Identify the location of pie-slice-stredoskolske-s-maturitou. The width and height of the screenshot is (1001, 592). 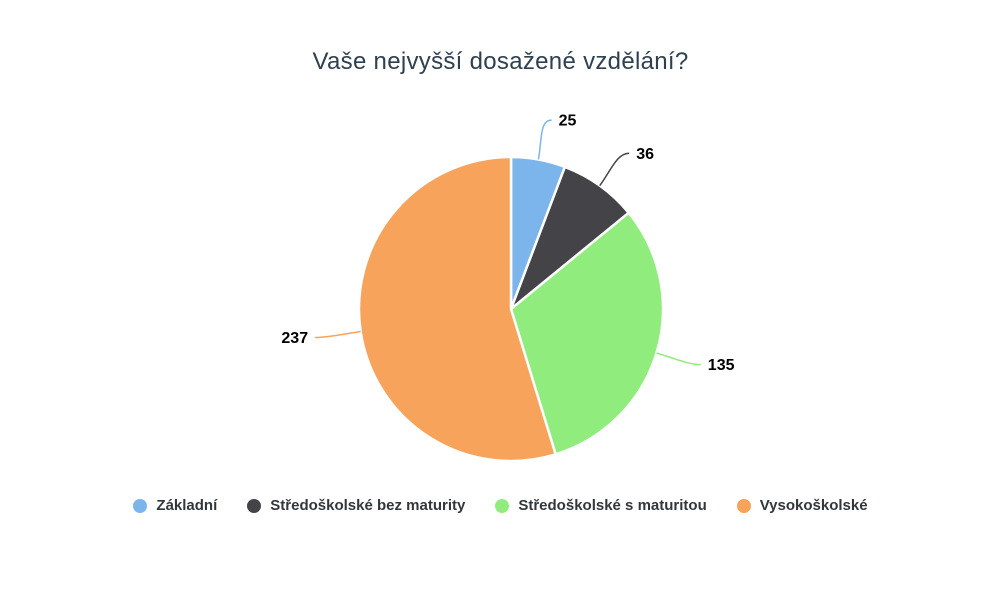
(587, 333).